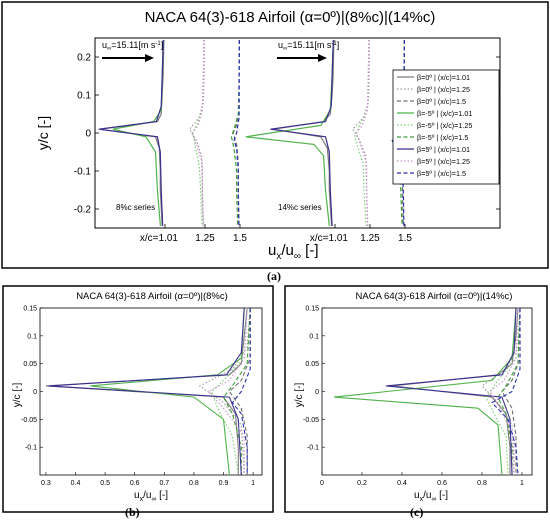 This screenshot has height=524, width=550. Describe the element at coordinates (431, 496) in the screenshot. I see `chart-c-xlabel: ux/u∞ [-]` at that location.